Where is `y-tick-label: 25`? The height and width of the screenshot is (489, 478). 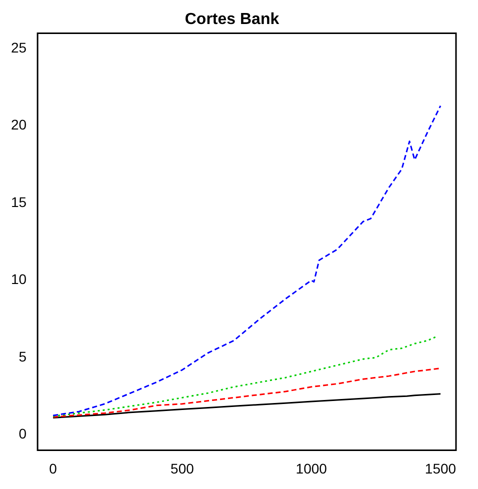
y-tick-label: 25 is located at coordinates (18, 48).